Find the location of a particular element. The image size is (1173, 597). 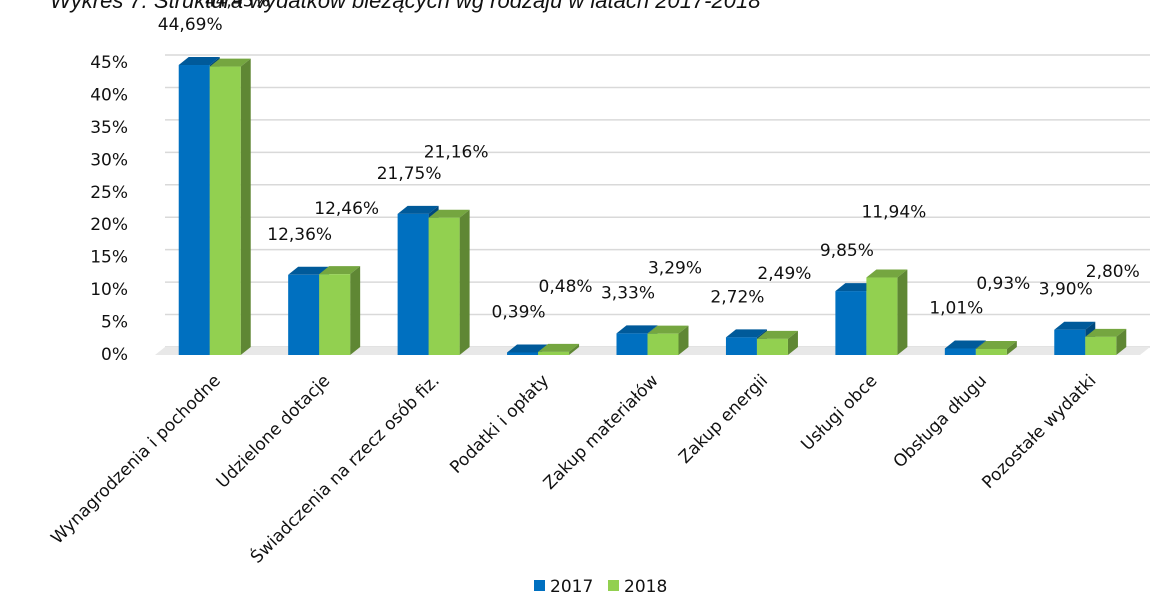

value-label: 3,33% is located at coordinates (628, 293).